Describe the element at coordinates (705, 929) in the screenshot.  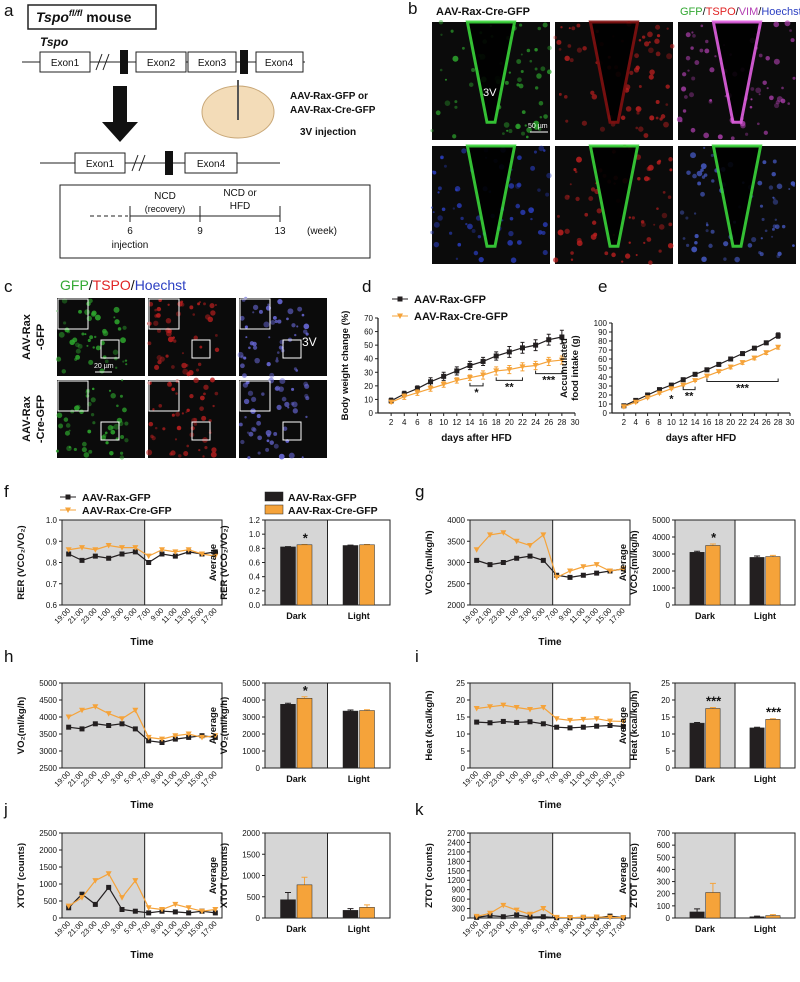
I see `x-tick-label: Dark` at that location.